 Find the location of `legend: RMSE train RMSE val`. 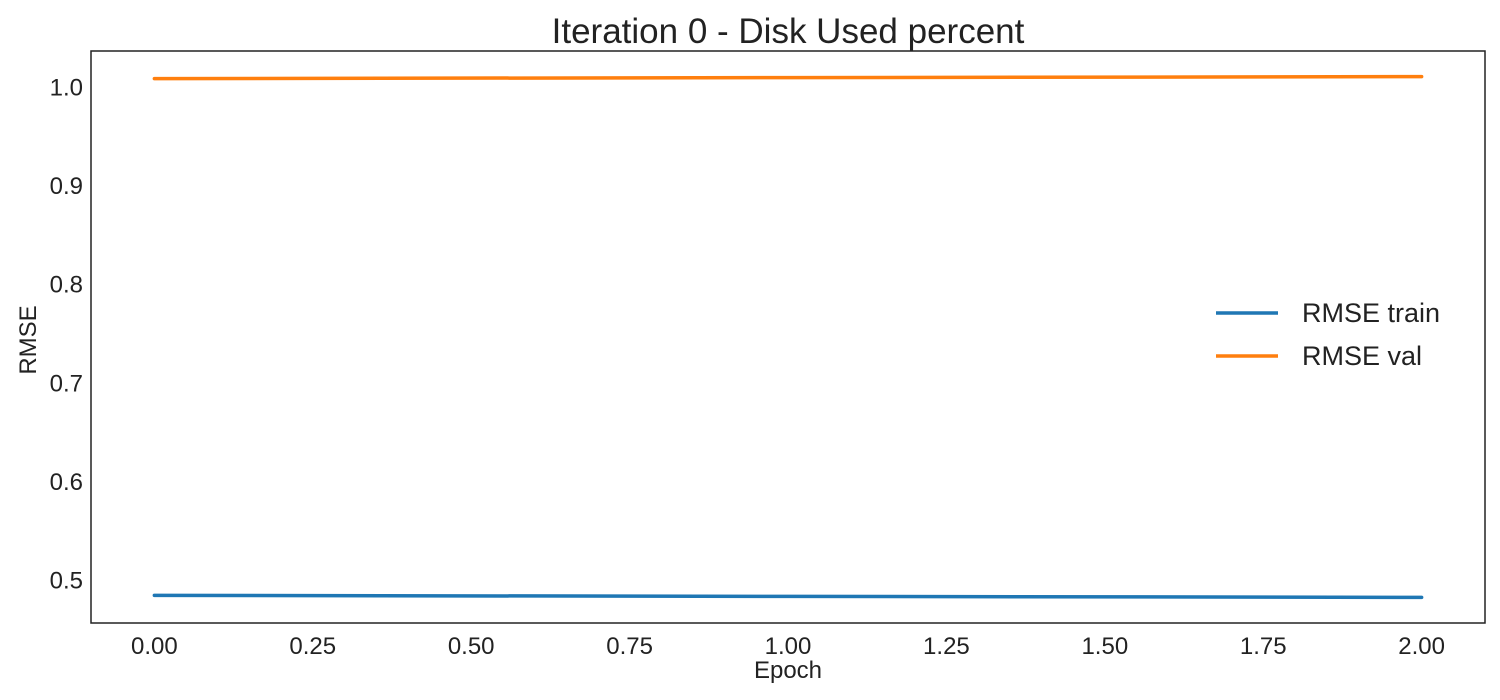

legend: RMSE train RMSE val is located at coordinates (1328, 334).